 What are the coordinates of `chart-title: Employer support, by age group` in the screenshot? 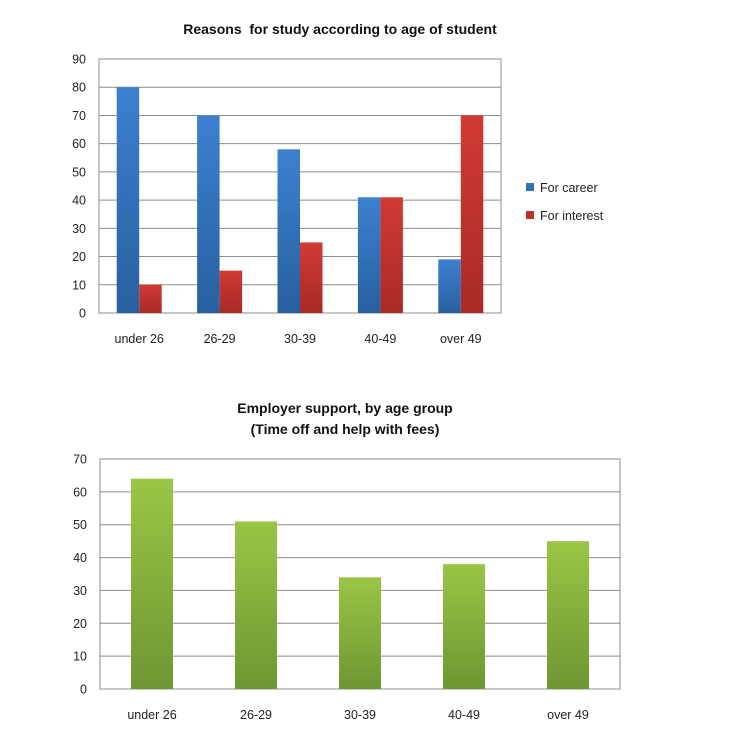 It's located at (344, 408).